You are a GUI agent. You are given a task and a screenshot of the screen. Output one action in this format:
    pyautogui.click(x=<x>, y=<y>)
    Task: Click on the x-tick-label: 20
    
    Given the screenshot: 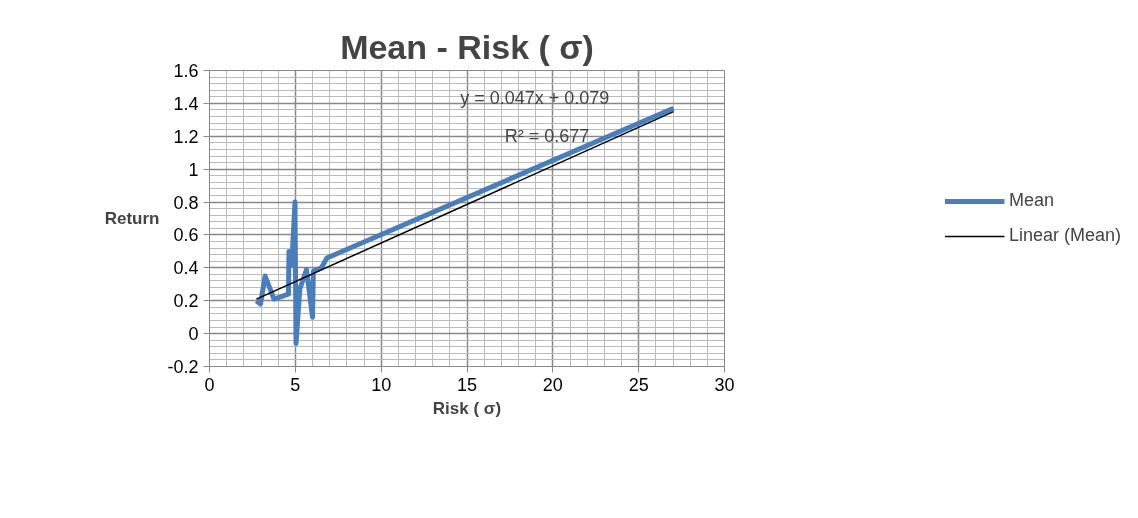 What is the action you would take?
    pyautogui.click(x=552, y=384)
    